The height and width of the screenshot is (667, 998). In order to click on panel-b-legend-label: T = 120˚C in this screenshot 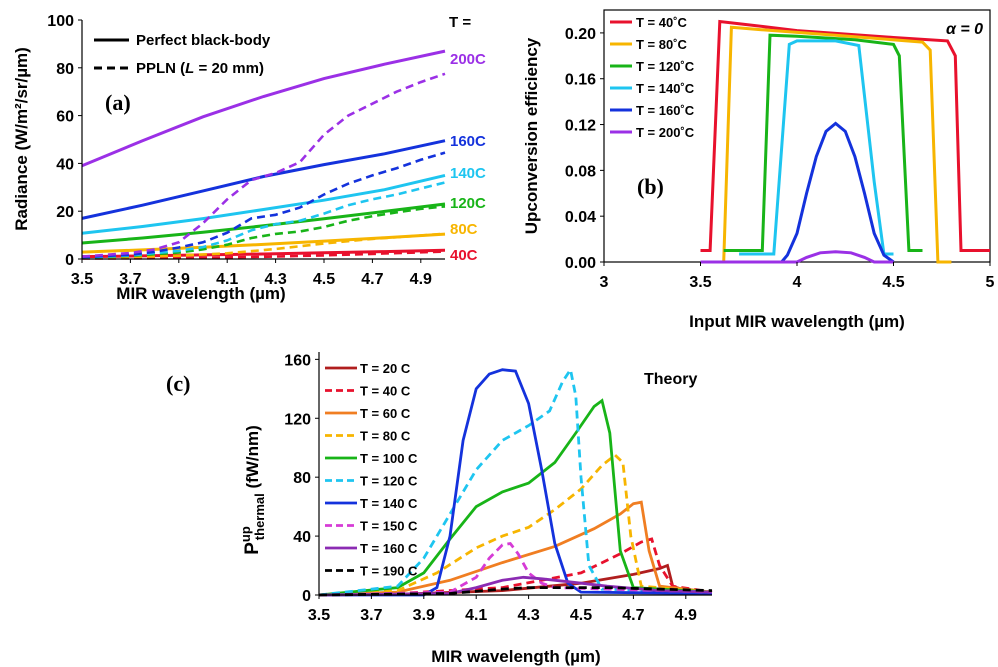, I will do `click(665, 66)`.